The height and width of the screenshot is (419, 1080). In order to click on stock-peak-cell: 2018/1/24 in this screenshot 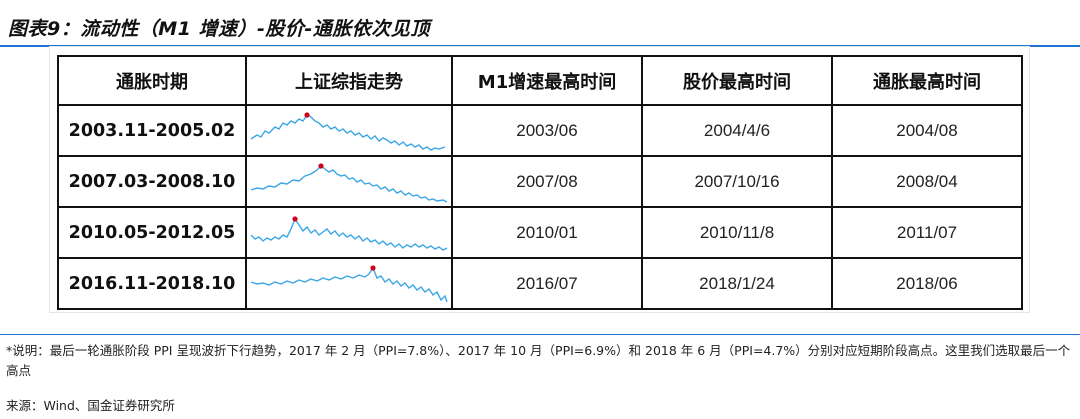, I will do `click(737, 283)`.